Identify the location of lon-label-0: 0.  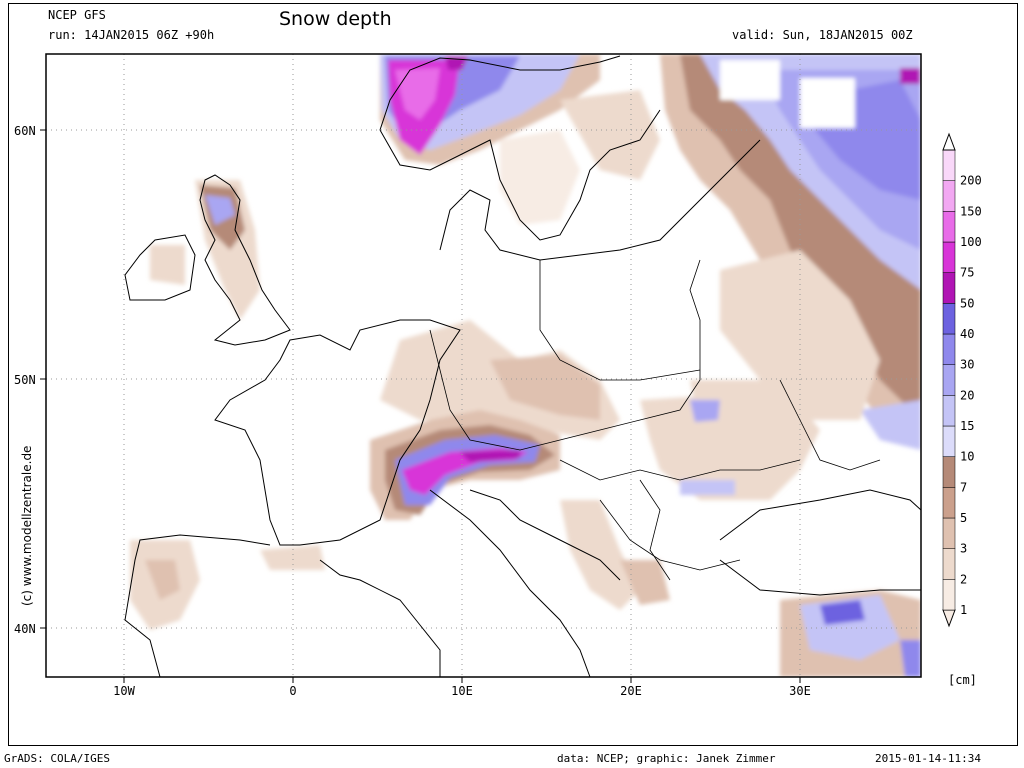
(292, 691).